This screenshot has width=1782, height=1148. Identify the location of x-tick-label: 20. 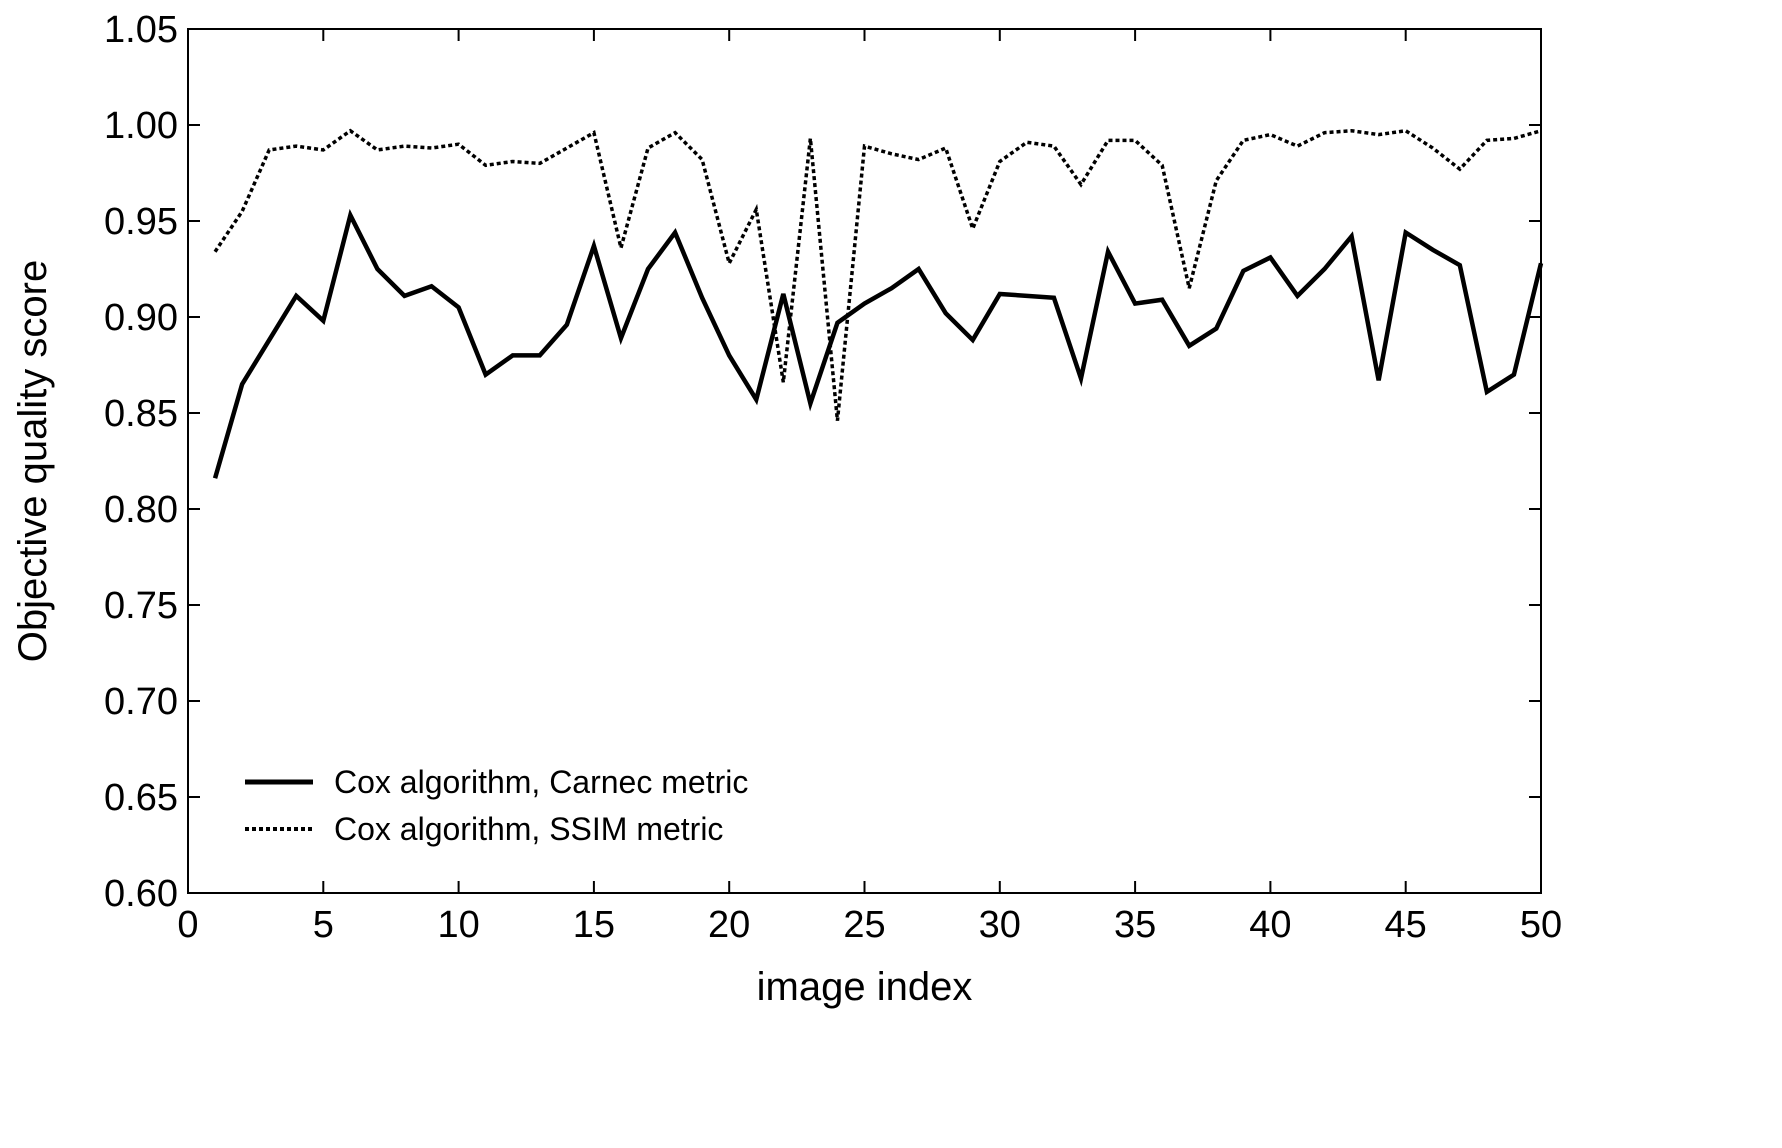
(729, 925).